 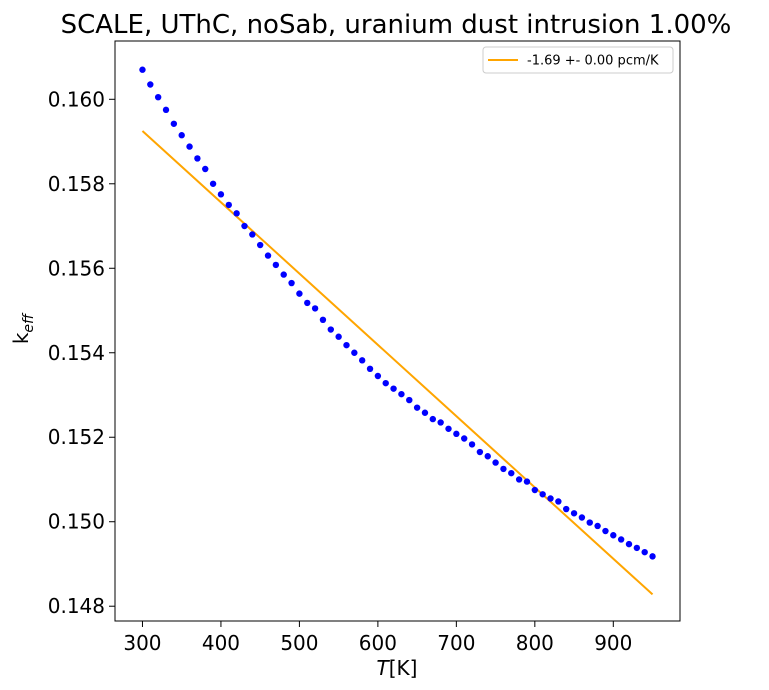 What do you see at coordinates (613, 643) in the screenshot?
I see `x-tick-label: 900` at bounding box center [613, 643].